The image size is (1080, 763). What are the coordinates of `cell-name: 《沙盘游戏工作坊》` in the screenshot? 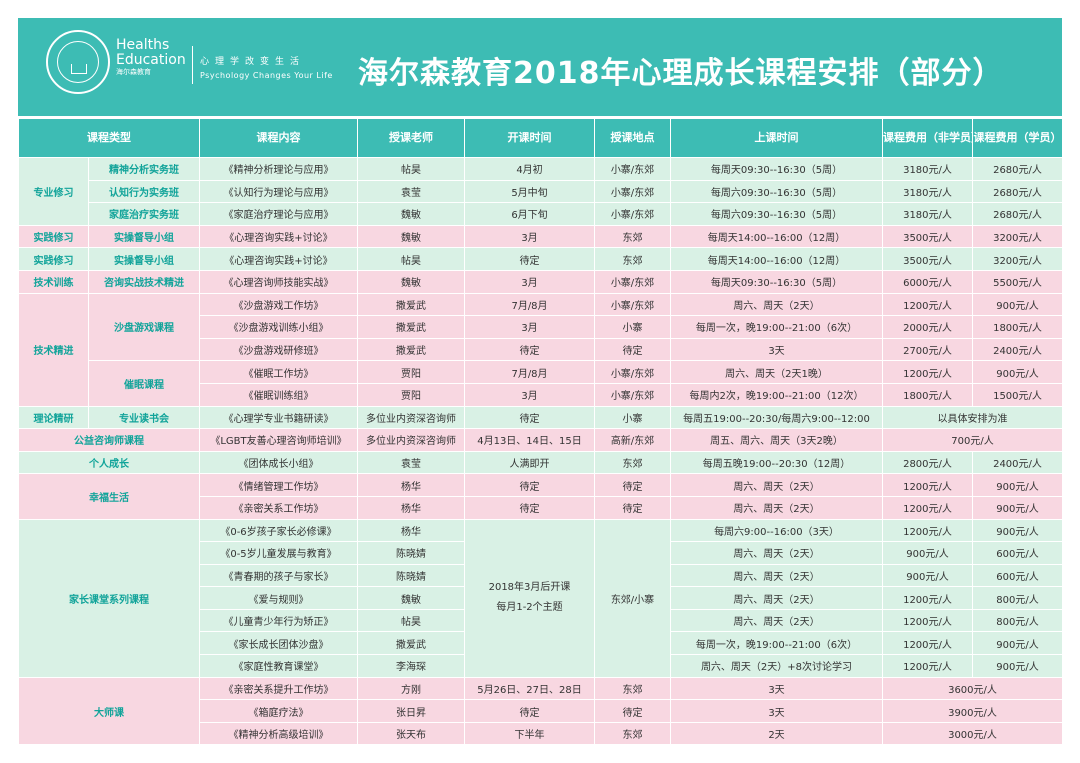 It's located at (278, 304).